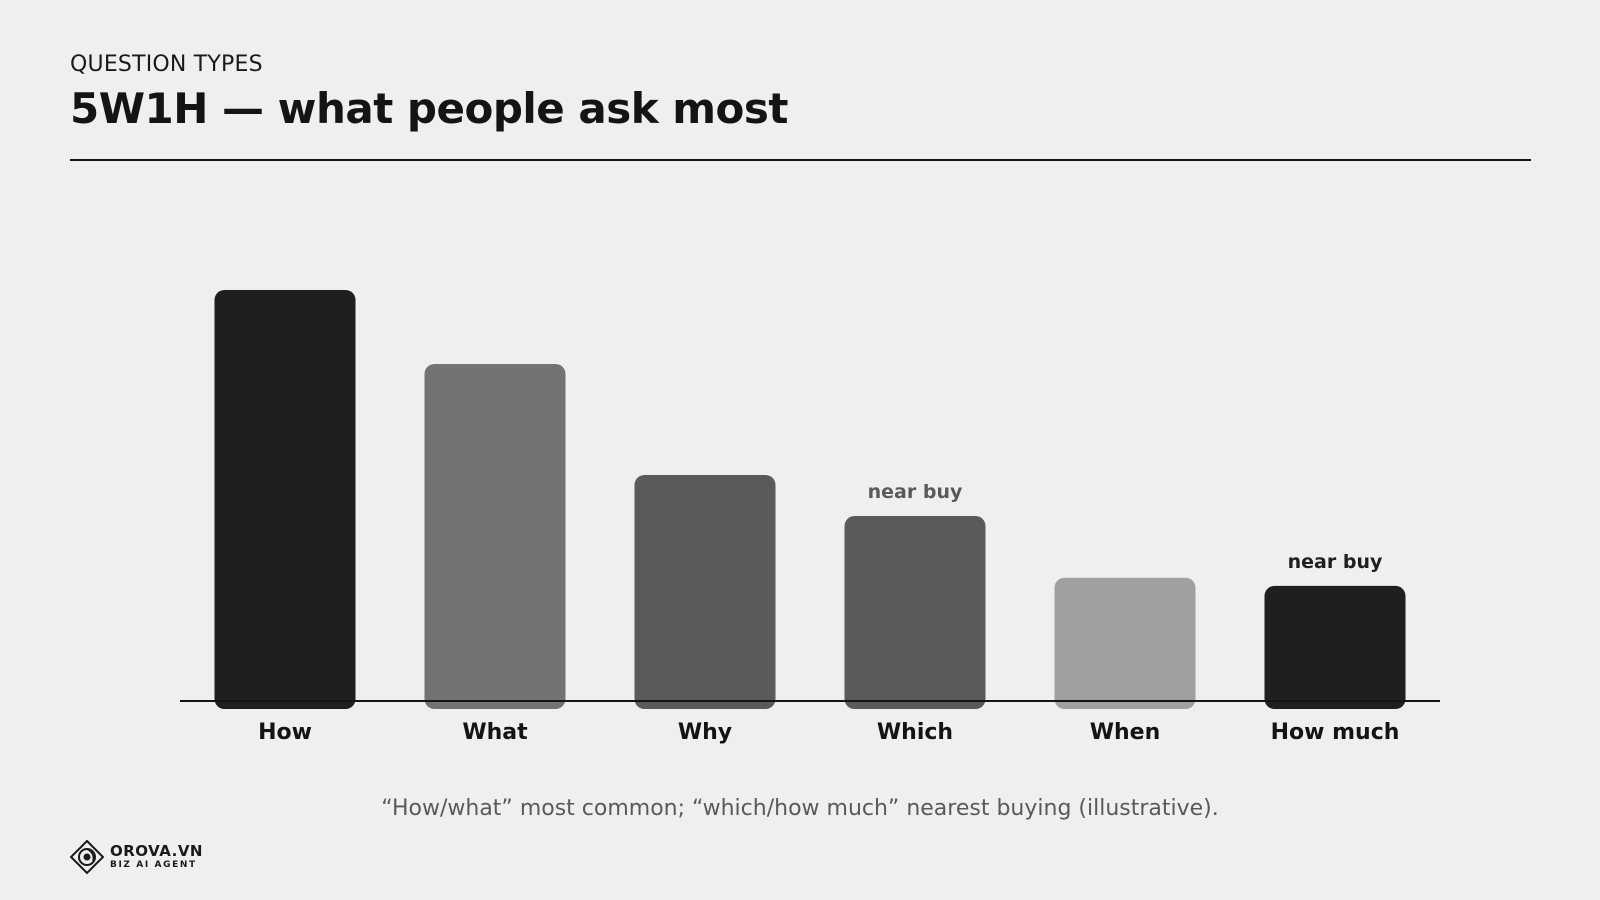 This screenshot has height=900, width=1600. I want to click on x-tick-label-which: Which, so click(915, 732).